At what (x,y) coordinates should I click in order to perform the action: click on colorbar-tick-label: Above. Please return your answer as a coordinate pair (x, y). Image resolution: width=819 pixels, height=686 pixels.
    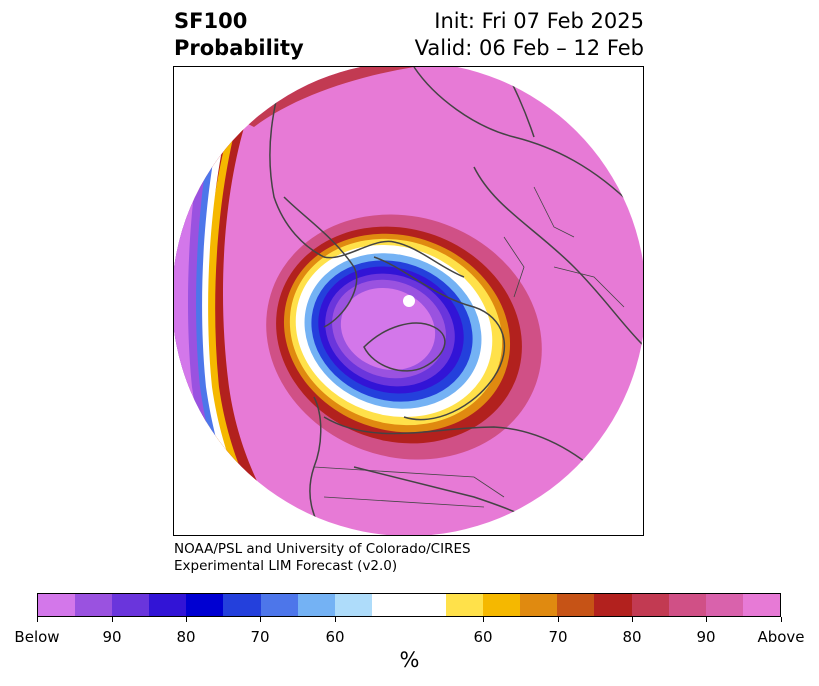
    Looking at the image, I should click on (781, 637).